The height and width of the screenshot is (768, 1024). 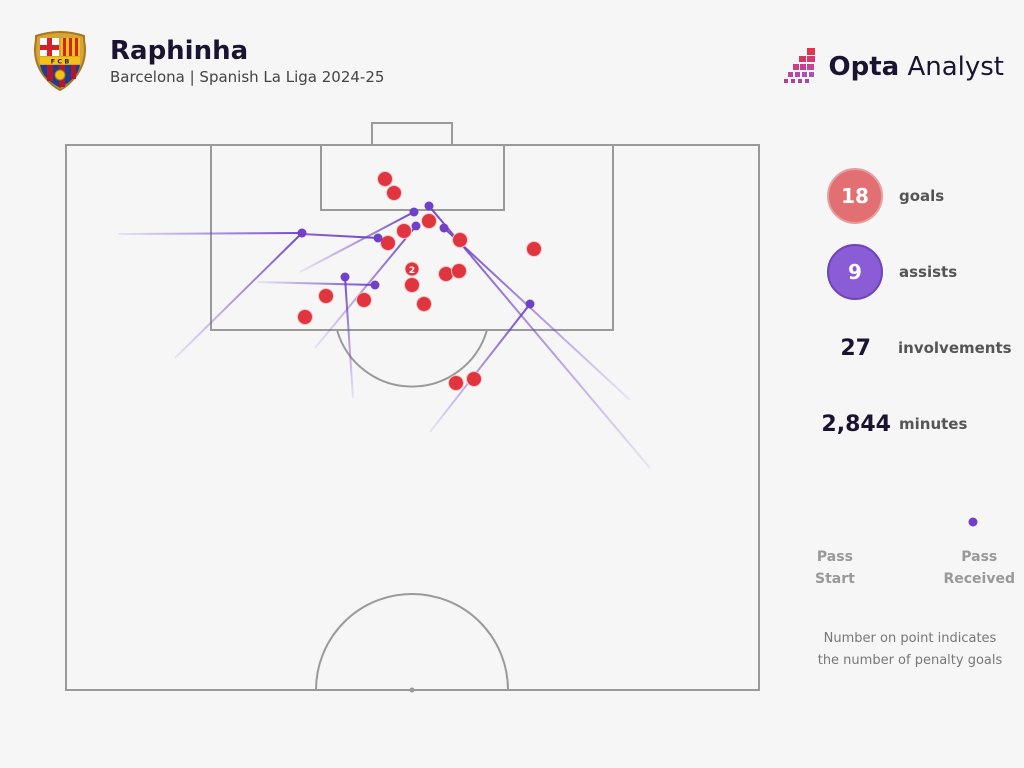 What do you see at coordinates (247, 77) in the screenshot?
I see `team-competition: Barcelona | Spanish La Liga 2024-25` at bounding box center [247, 77].